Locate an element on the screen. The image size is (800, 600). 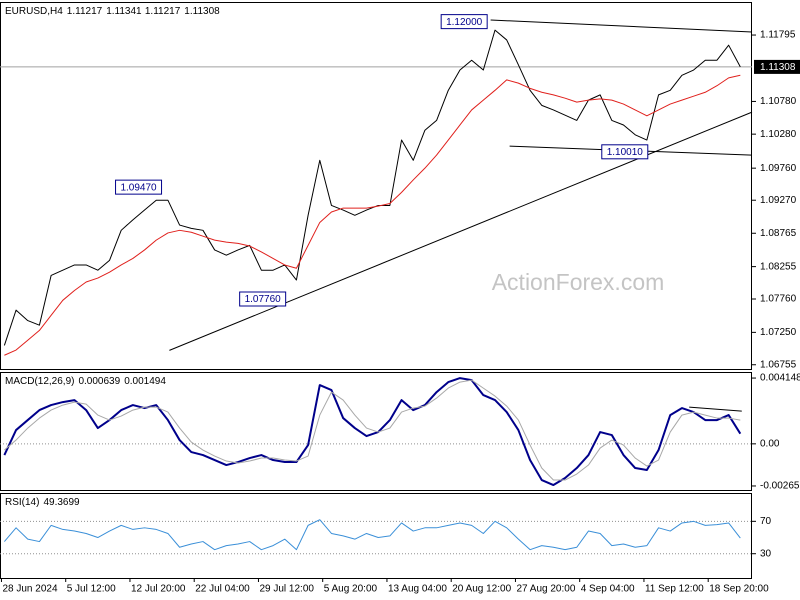
x-tick-label: 22 Jul 04:00 is located at coordinates (222, 589).